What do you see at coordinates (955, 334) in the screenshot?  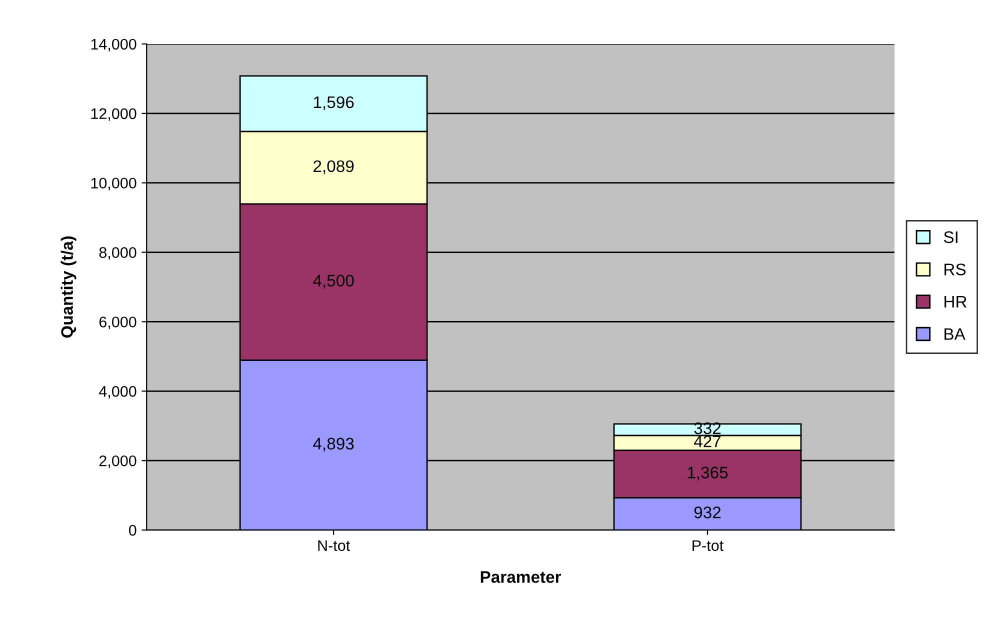 I see `legend-label: BA` at bounding box center [955, 334].